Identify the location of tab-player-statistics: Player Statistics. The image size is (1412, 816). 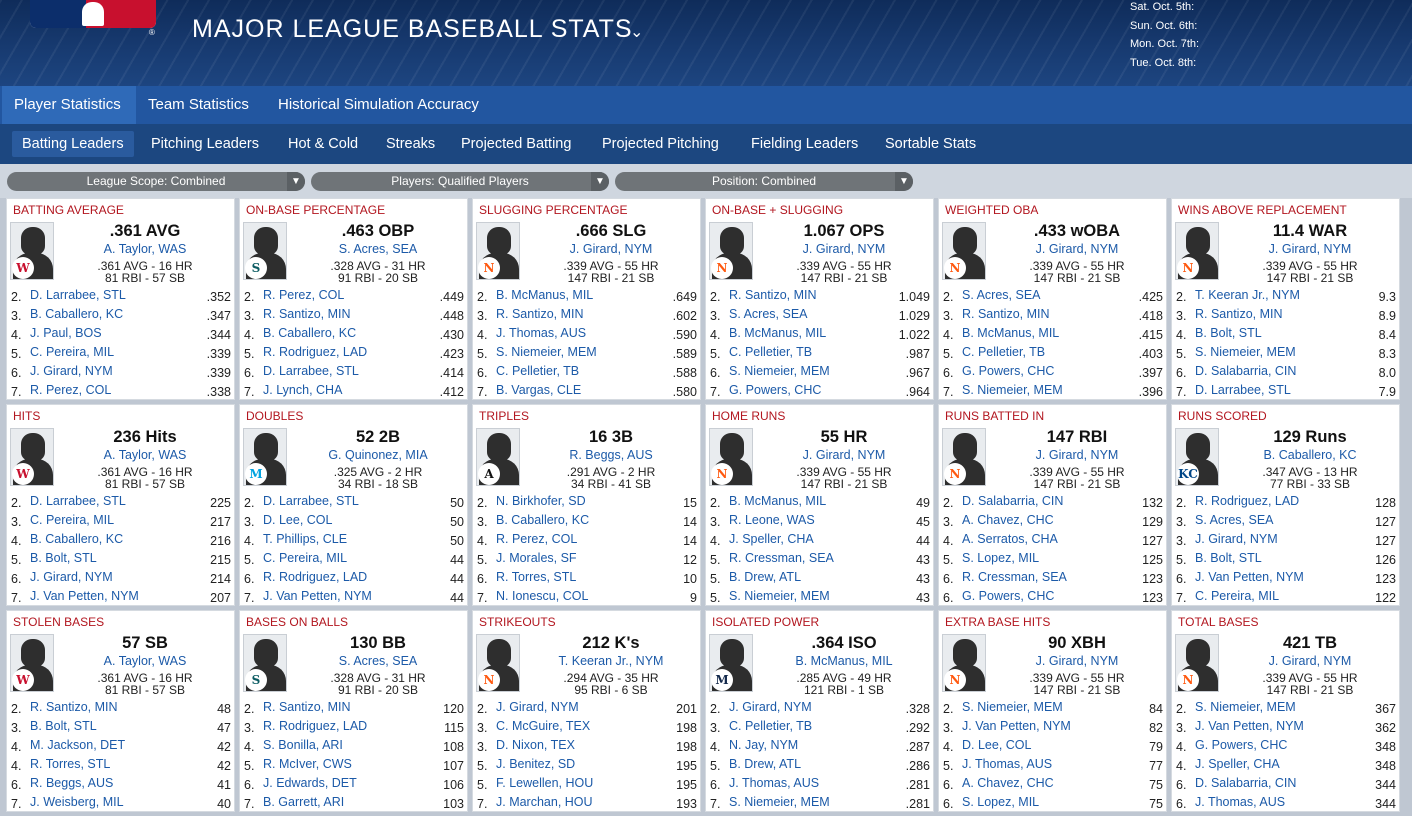
(69, 105).